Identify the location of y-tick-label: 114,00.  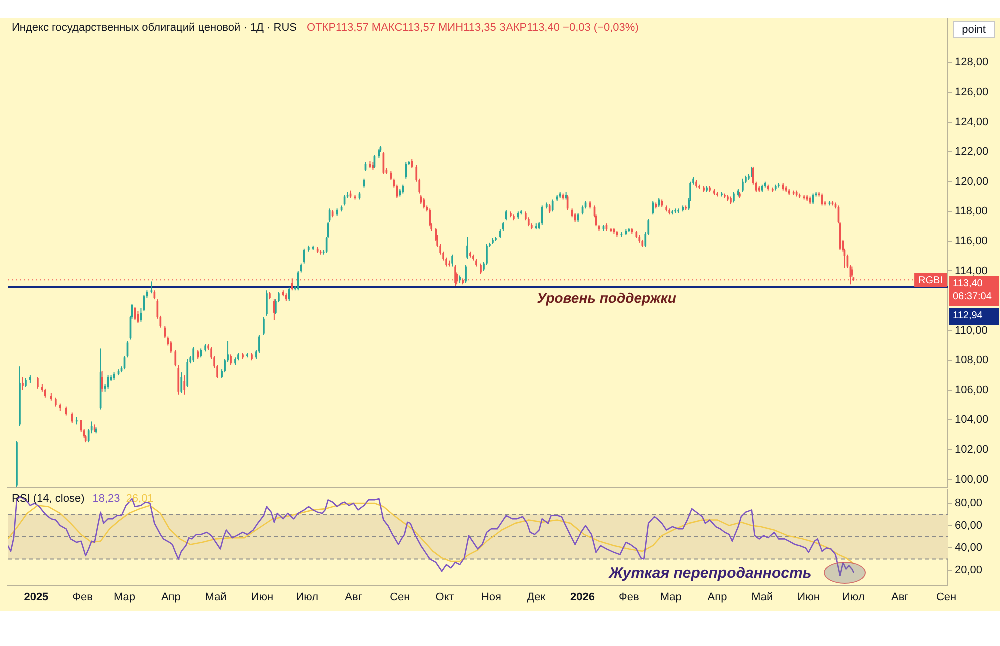
(971, 271).